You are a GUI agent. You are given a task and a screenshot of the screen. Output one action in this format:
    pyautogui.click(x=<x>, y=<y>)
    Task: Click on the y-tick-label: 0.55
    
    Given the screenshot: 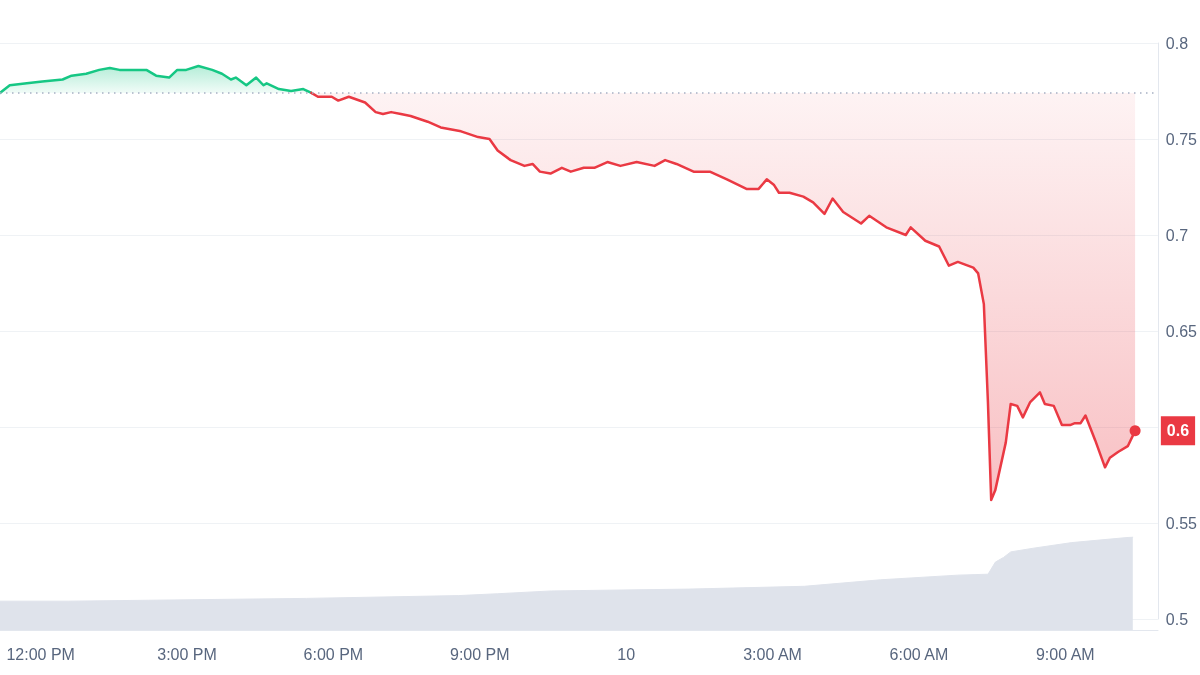 What is the action you would take?
    pyautogui.click(x=1181, y=523)
    